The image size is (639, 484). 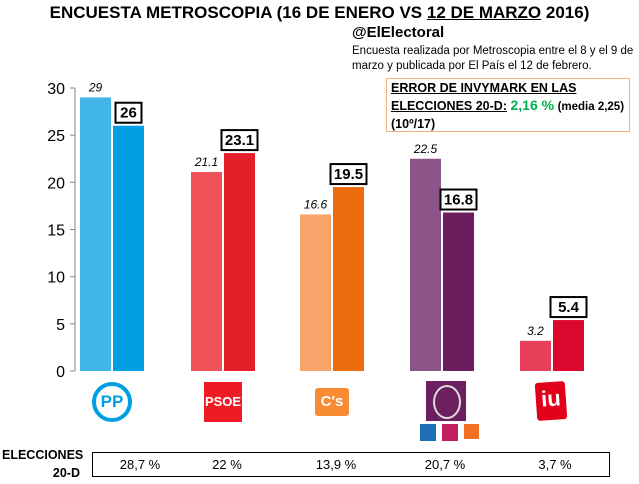 I want to click on bar-pp-march, so click(x=128, y=248).